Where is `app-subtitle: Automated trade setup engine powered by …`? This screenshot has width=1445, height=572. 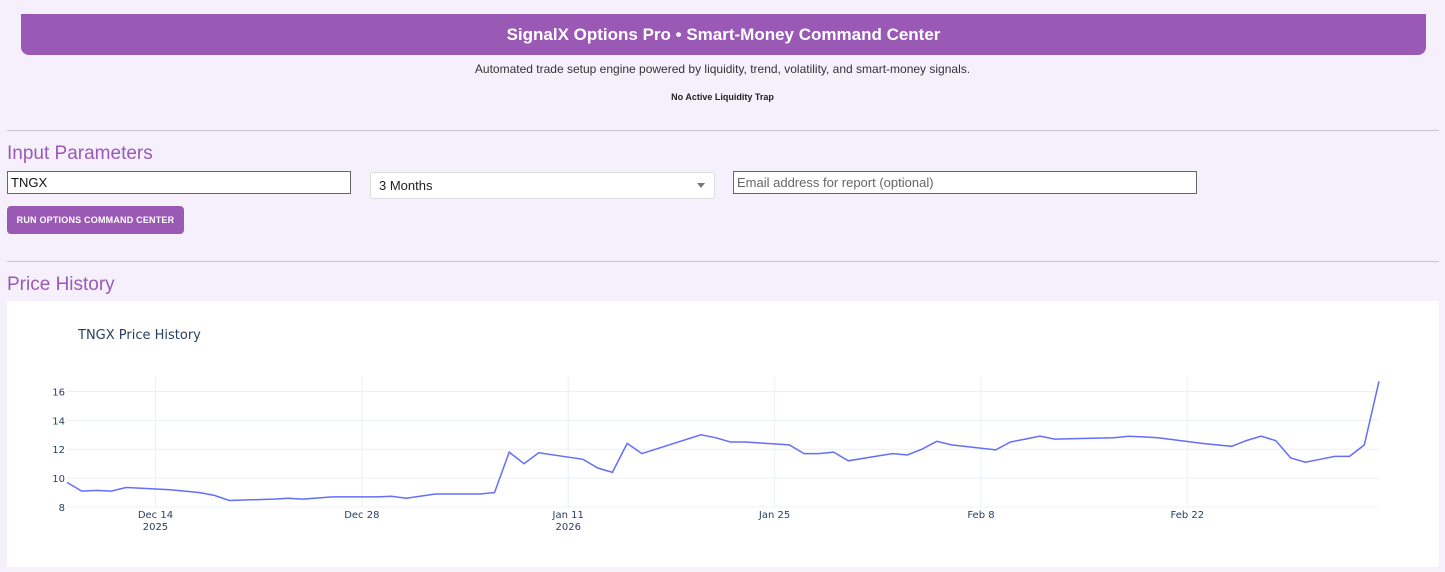 app-subtitle: Automated trade setup engine powered by … is located at coordinates (722, 69).